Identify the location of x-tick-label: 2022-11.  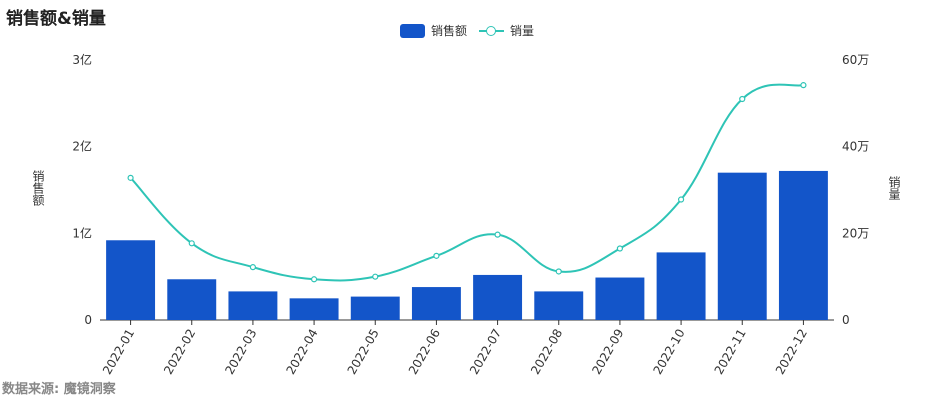
(730, 352).